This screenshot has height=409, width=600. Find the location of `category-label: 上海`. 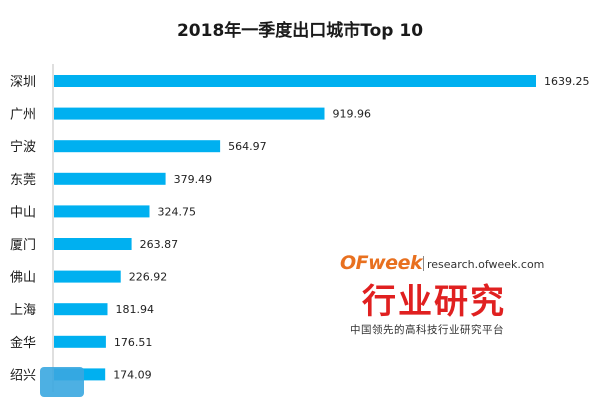

category-label: 上海 is located at coordinates (23, 310).